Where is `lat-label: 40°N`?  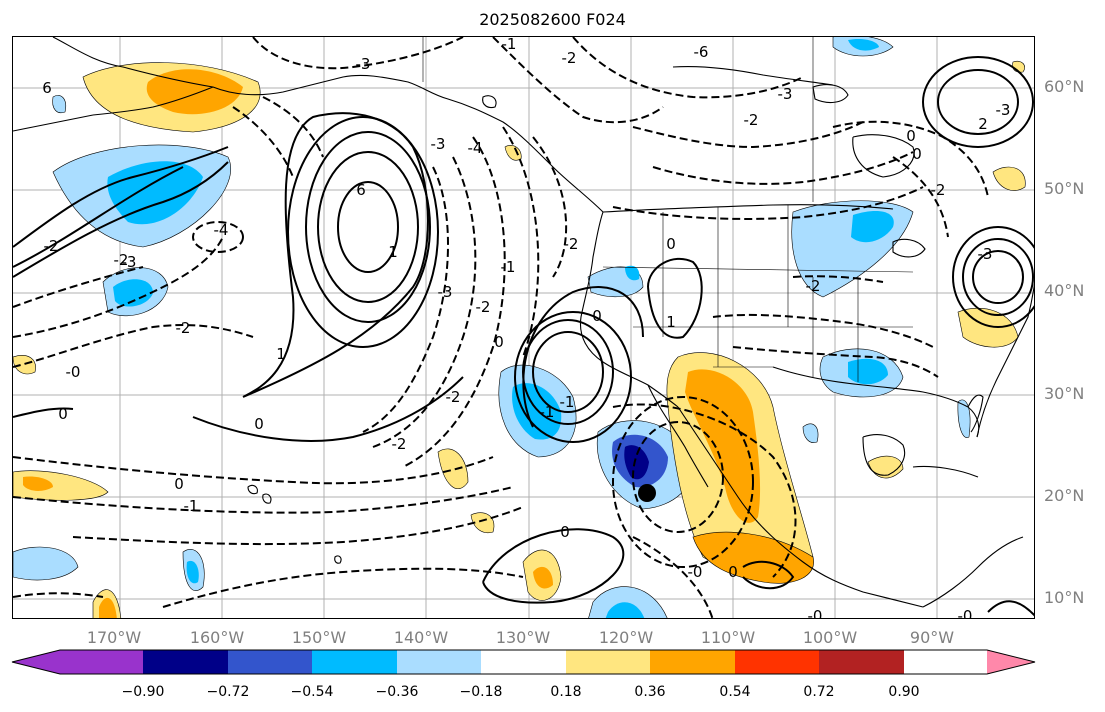 lat-label: 40°N is located at coordinates (1064, 290).